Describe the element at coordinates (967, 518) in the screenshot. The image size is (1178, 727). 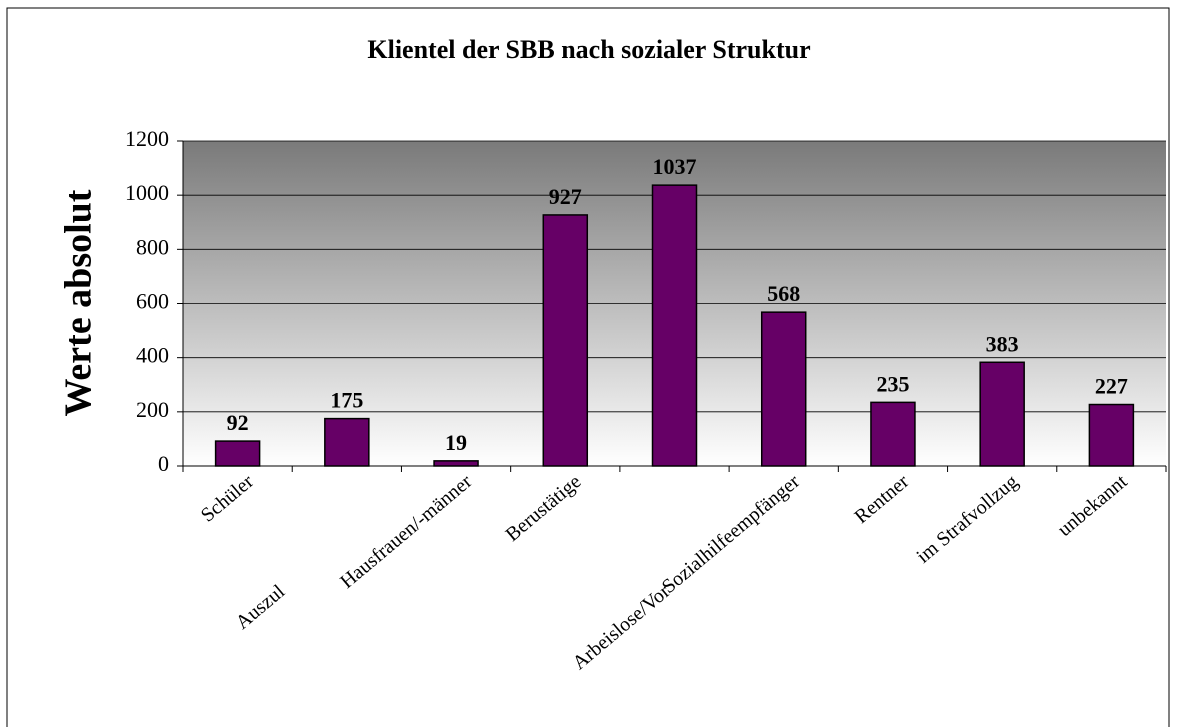
I see `x-tick-label: im Strafvollzug` at that location.